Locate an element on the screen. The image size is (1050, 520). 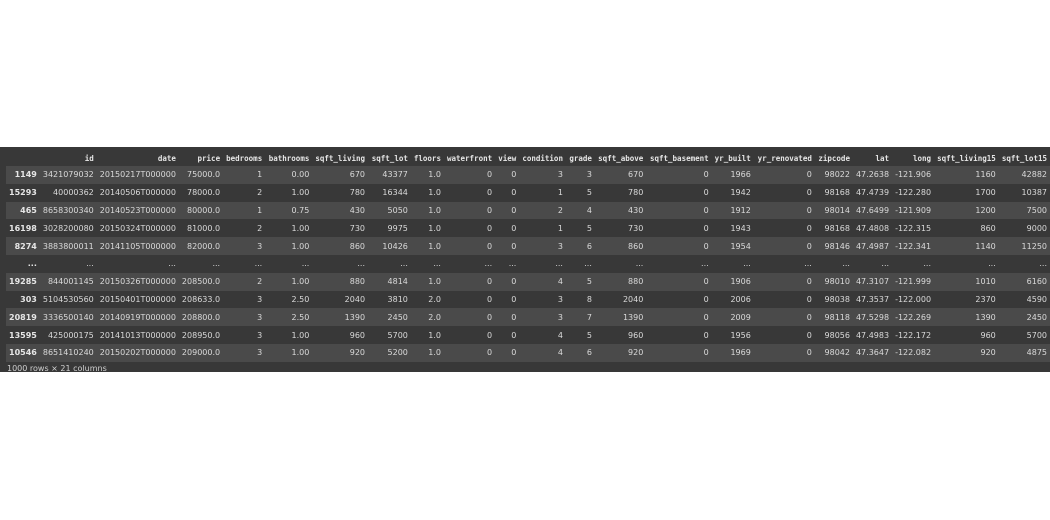
table-cell: 1954 is located at coordinates (740, 246).